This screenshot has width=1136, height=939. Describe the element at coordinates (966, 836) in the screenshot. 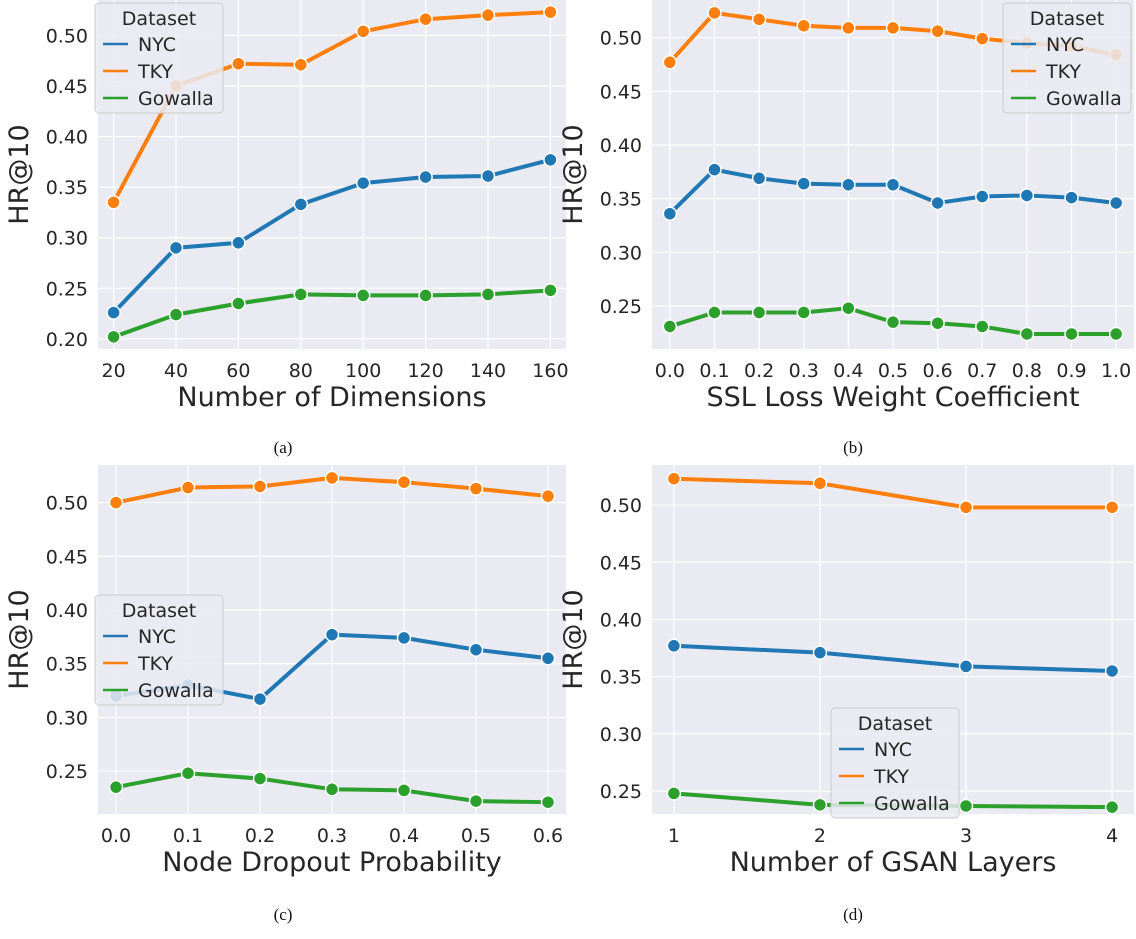

I see `x-tick-label: 3` at that location.